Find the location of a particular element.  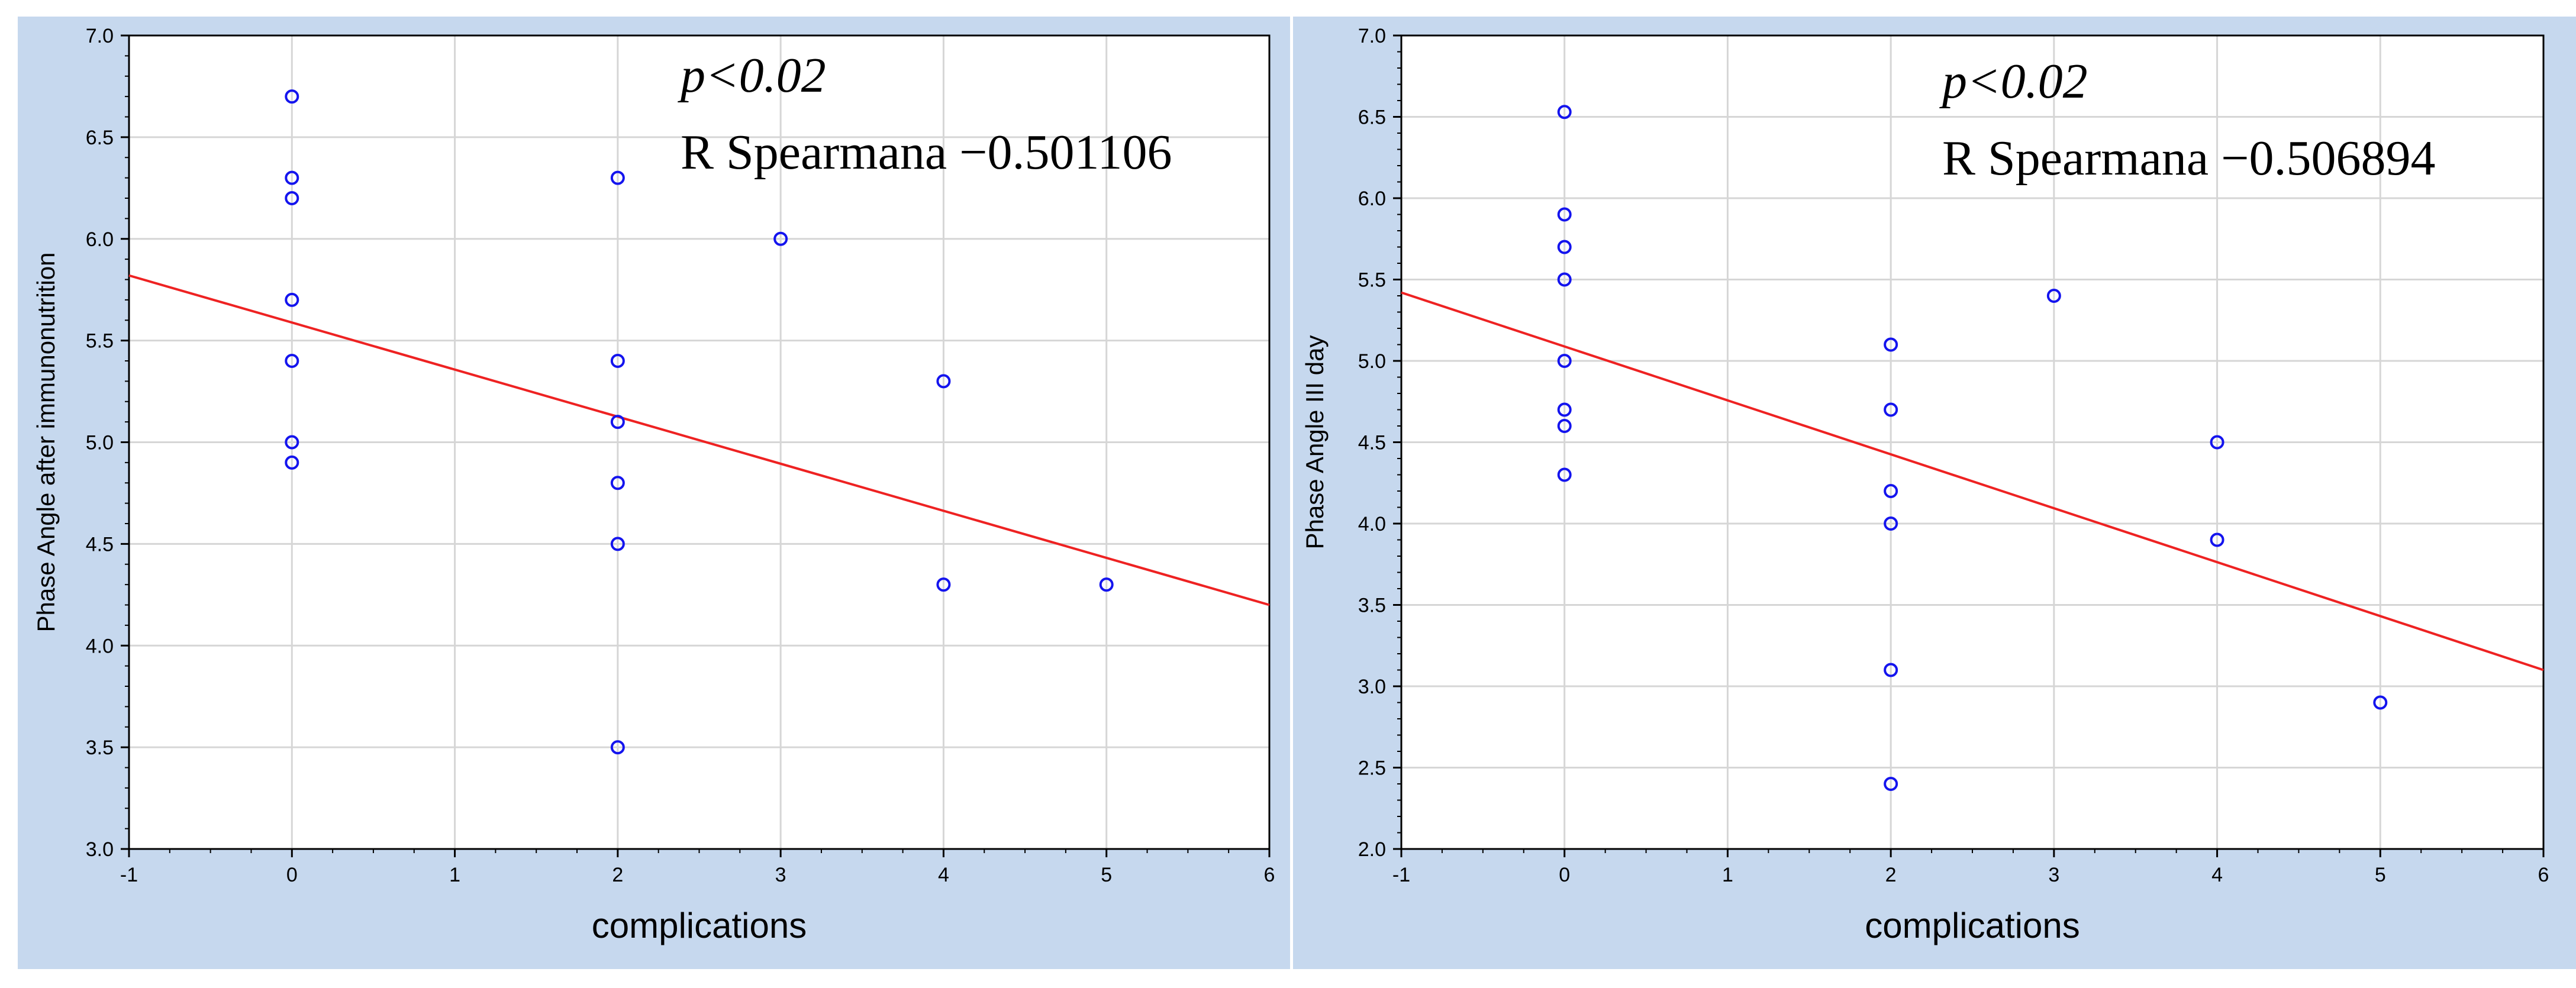

spearman-annotation: R Spearmana −0.501106 is located at coordinates (926, 152).